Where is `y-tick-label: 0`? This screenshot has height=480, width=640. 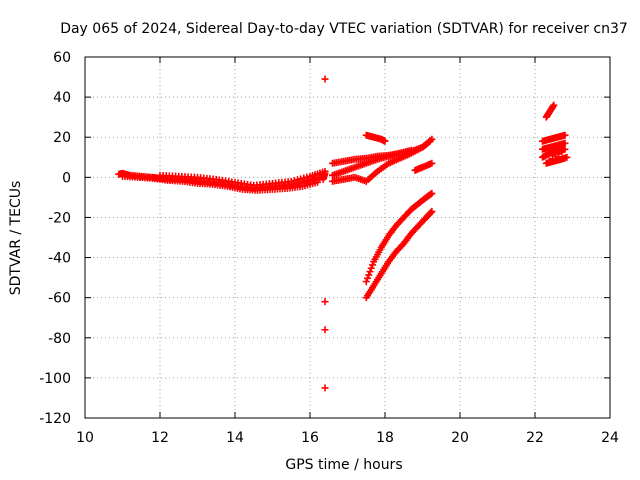
y-tick-label: 0 is located at coordinates (66, 178).